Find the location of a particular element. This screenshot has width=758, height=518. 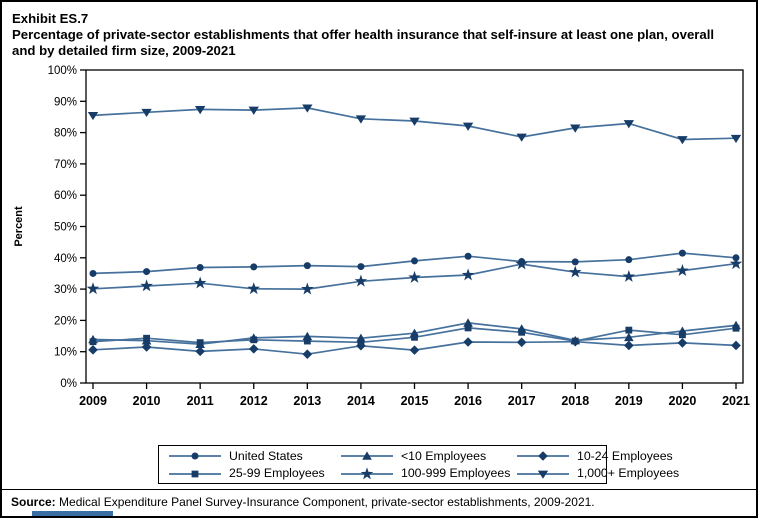

circle-legend-icon is located at coordinates (195, 456).